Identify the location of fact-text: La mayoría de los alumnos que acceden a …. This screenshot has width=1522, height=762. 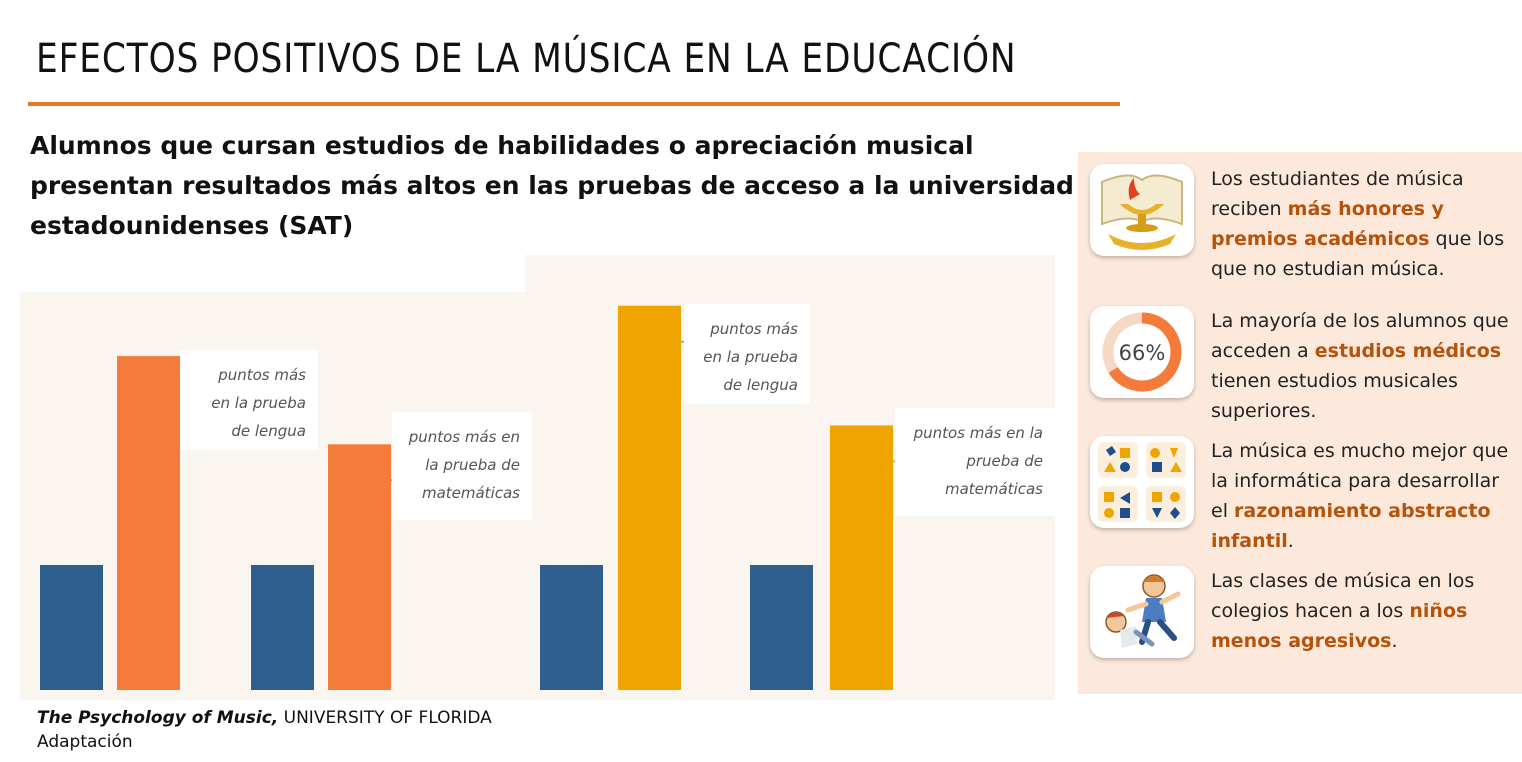
(1361, 366).